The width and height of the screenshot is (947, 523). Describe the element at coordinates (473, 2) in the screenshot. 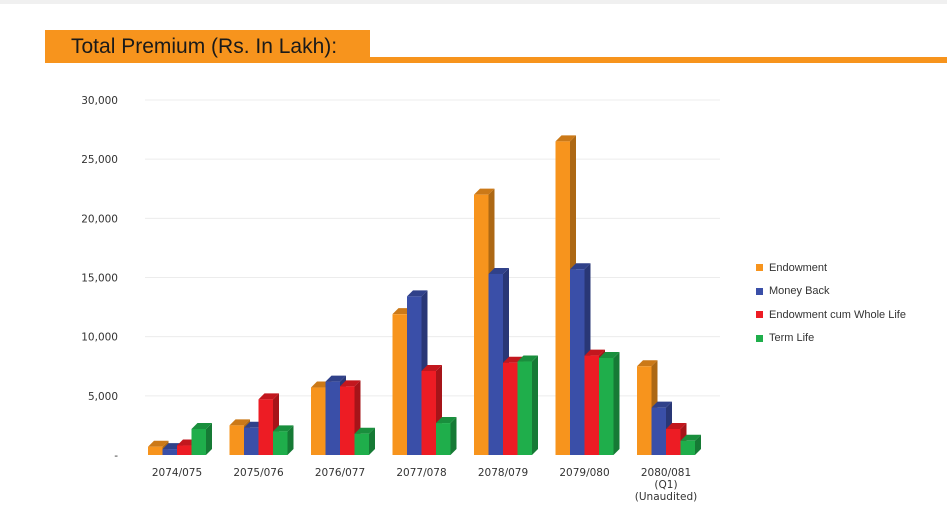

I see `top-divider` at that location.